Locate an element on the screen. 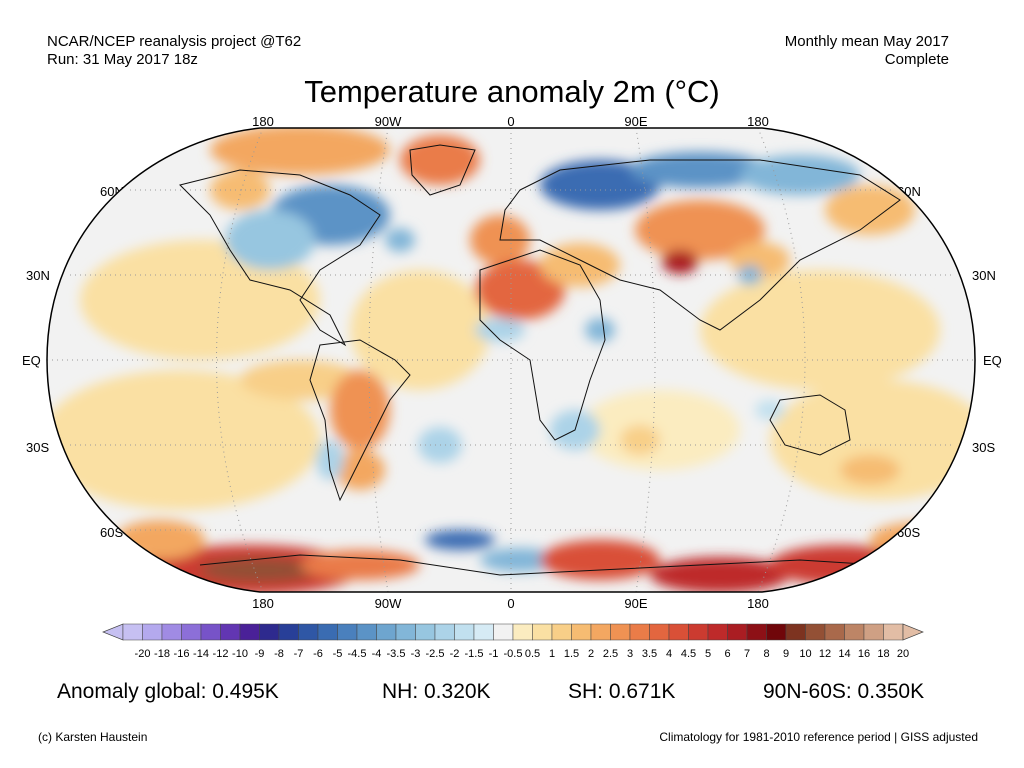 This screenshot has width=1024, height=768. stat-sh-anomaly: SH: 0.671K is located at coordinates (622, 691).